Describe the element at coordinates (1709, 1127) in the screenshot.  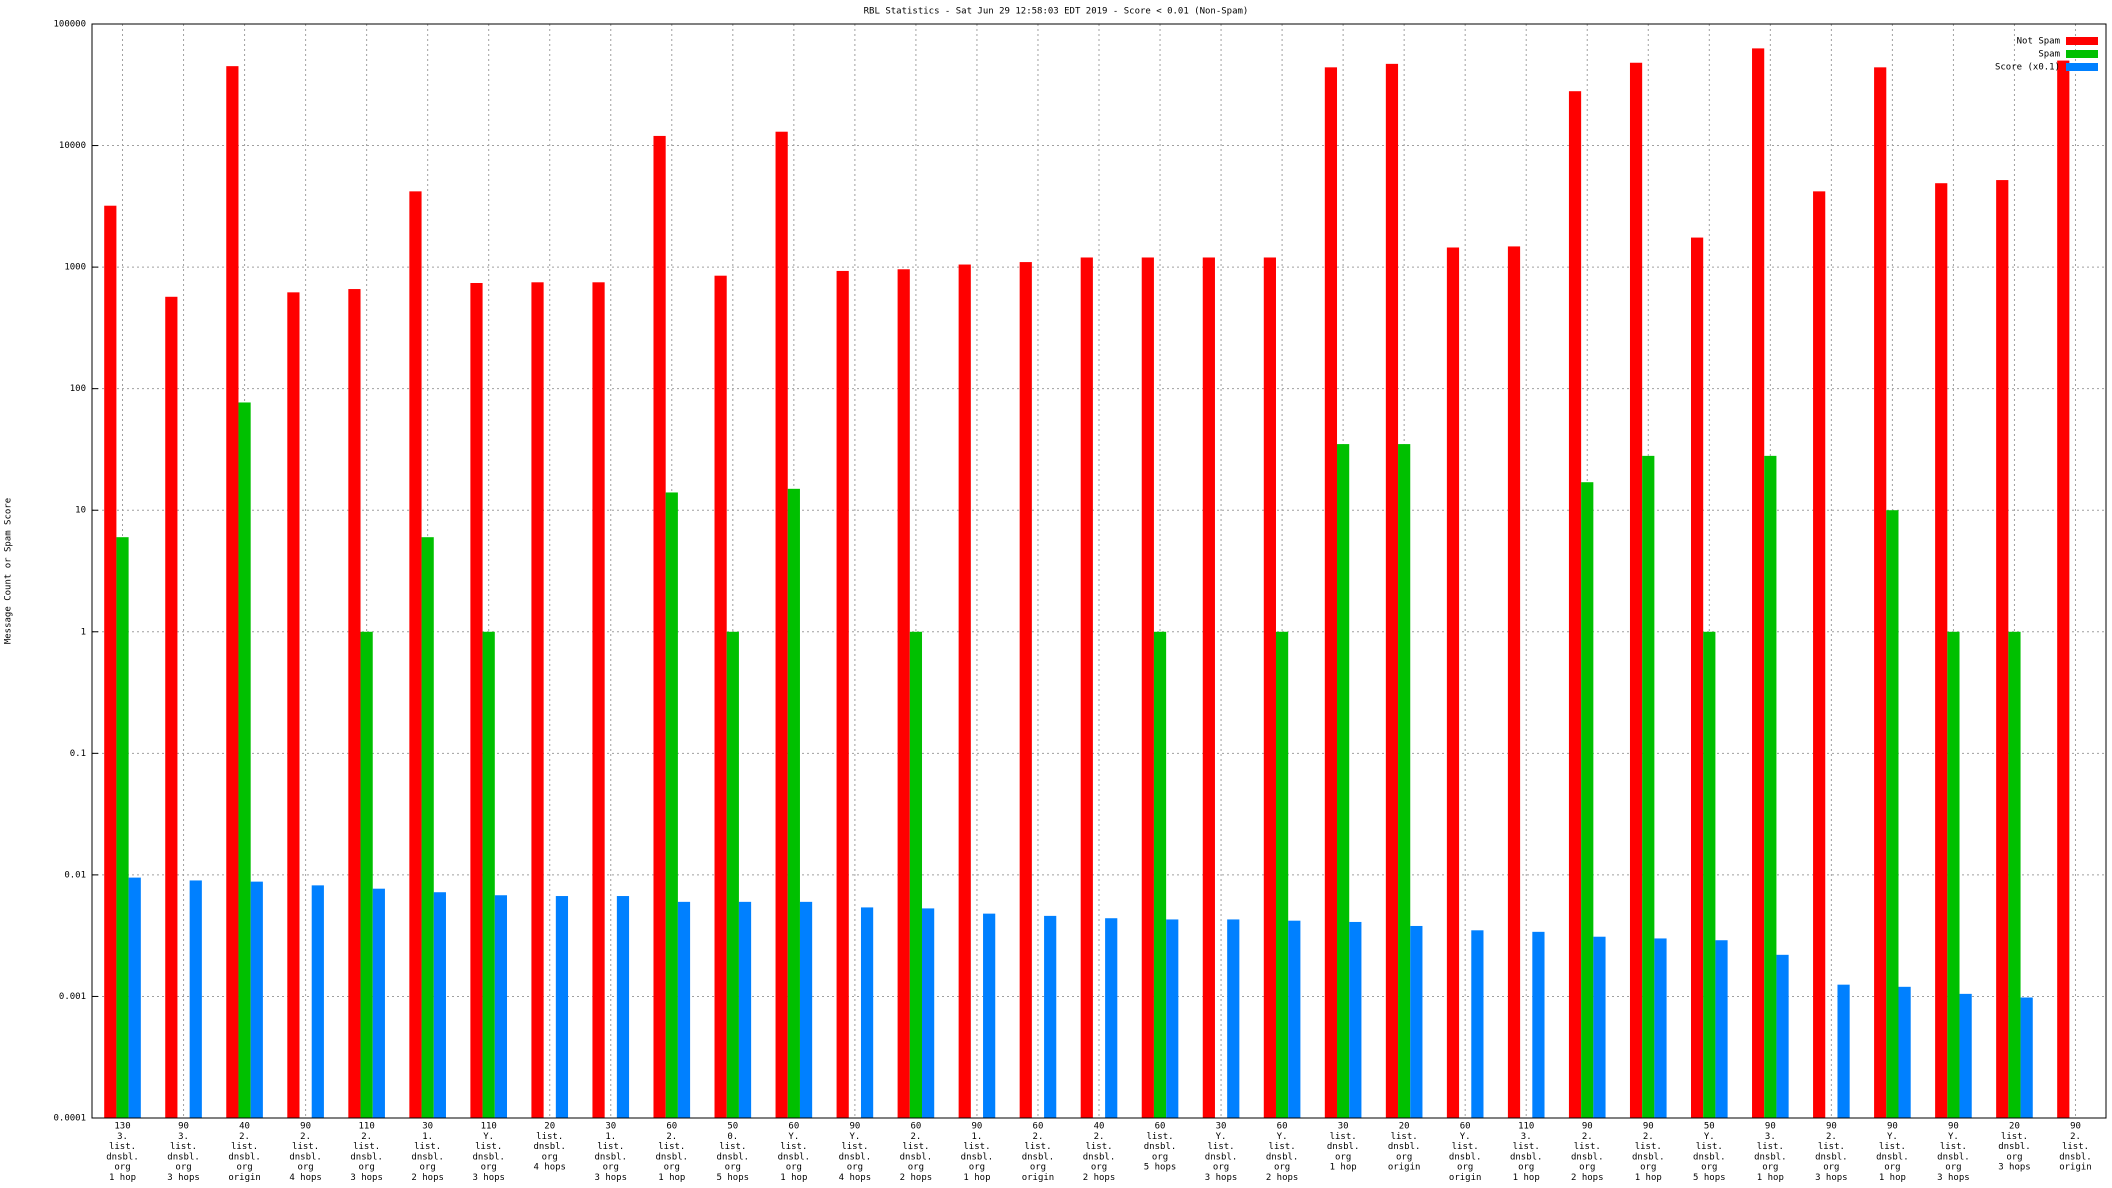
I see `x-tick-label: 50` at that location.